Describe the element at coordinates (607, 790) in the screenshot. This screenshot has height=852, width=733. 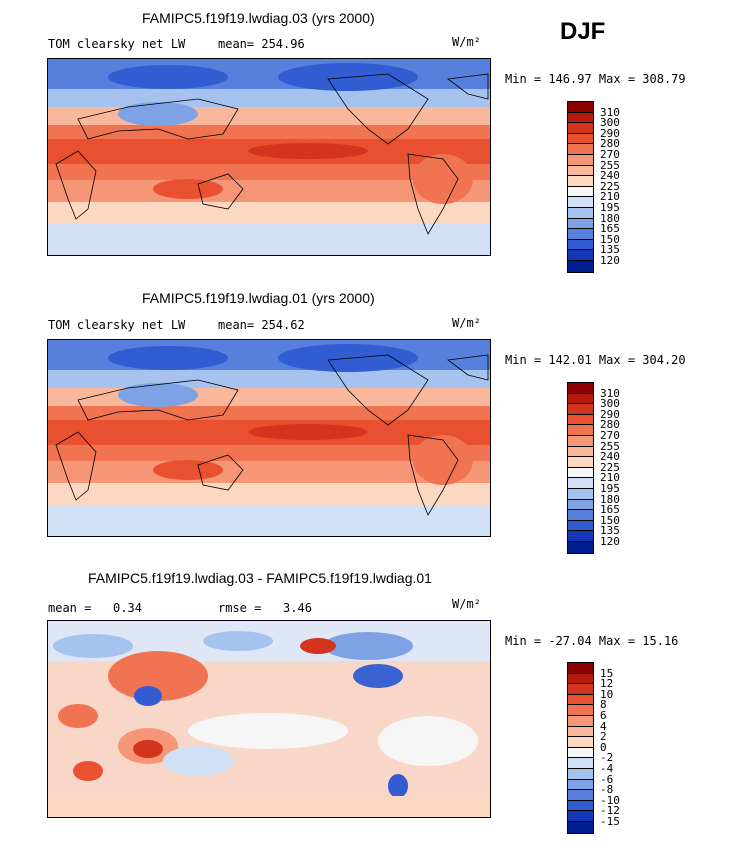
I see `colorbar-tick-label: -8` at that location.